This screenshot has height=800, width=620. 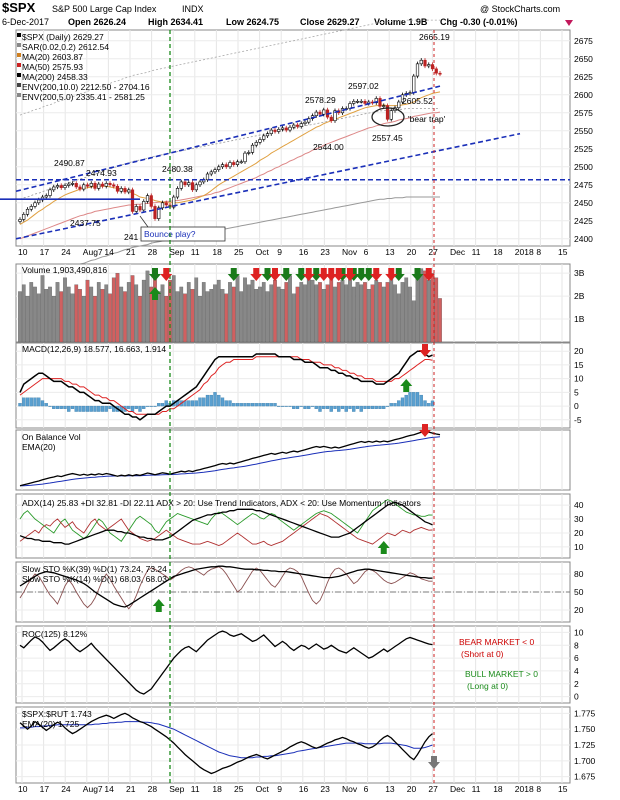 I want to click on x-tick-label: Oct, so click(x=263, y=252).